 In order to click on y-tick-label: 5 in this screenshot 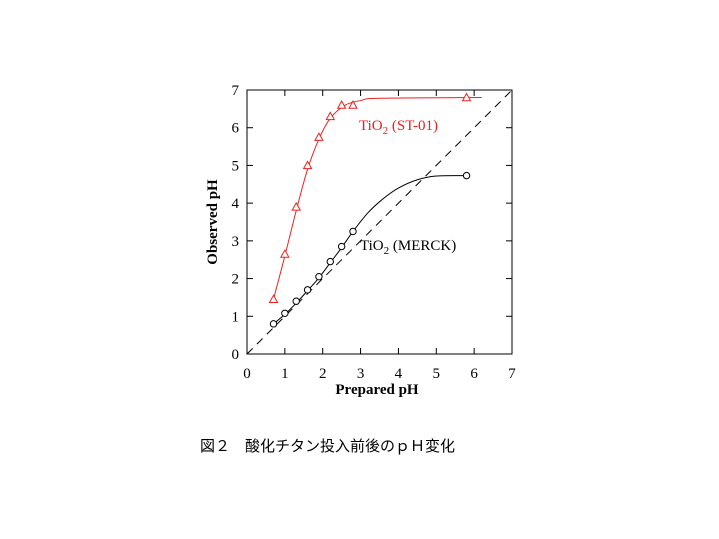, I will do `click(236, 166)`.